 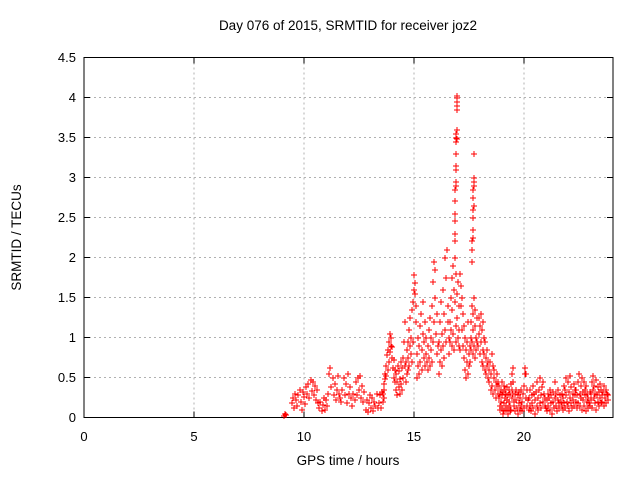 I want to click on x-tick-label: 5, so click(x=193, y=436).